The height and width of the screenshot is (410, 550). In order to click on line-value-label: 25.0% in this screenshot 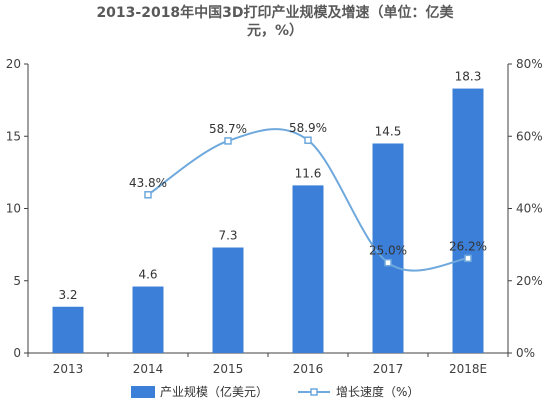, I will do `click(388, 251)`.